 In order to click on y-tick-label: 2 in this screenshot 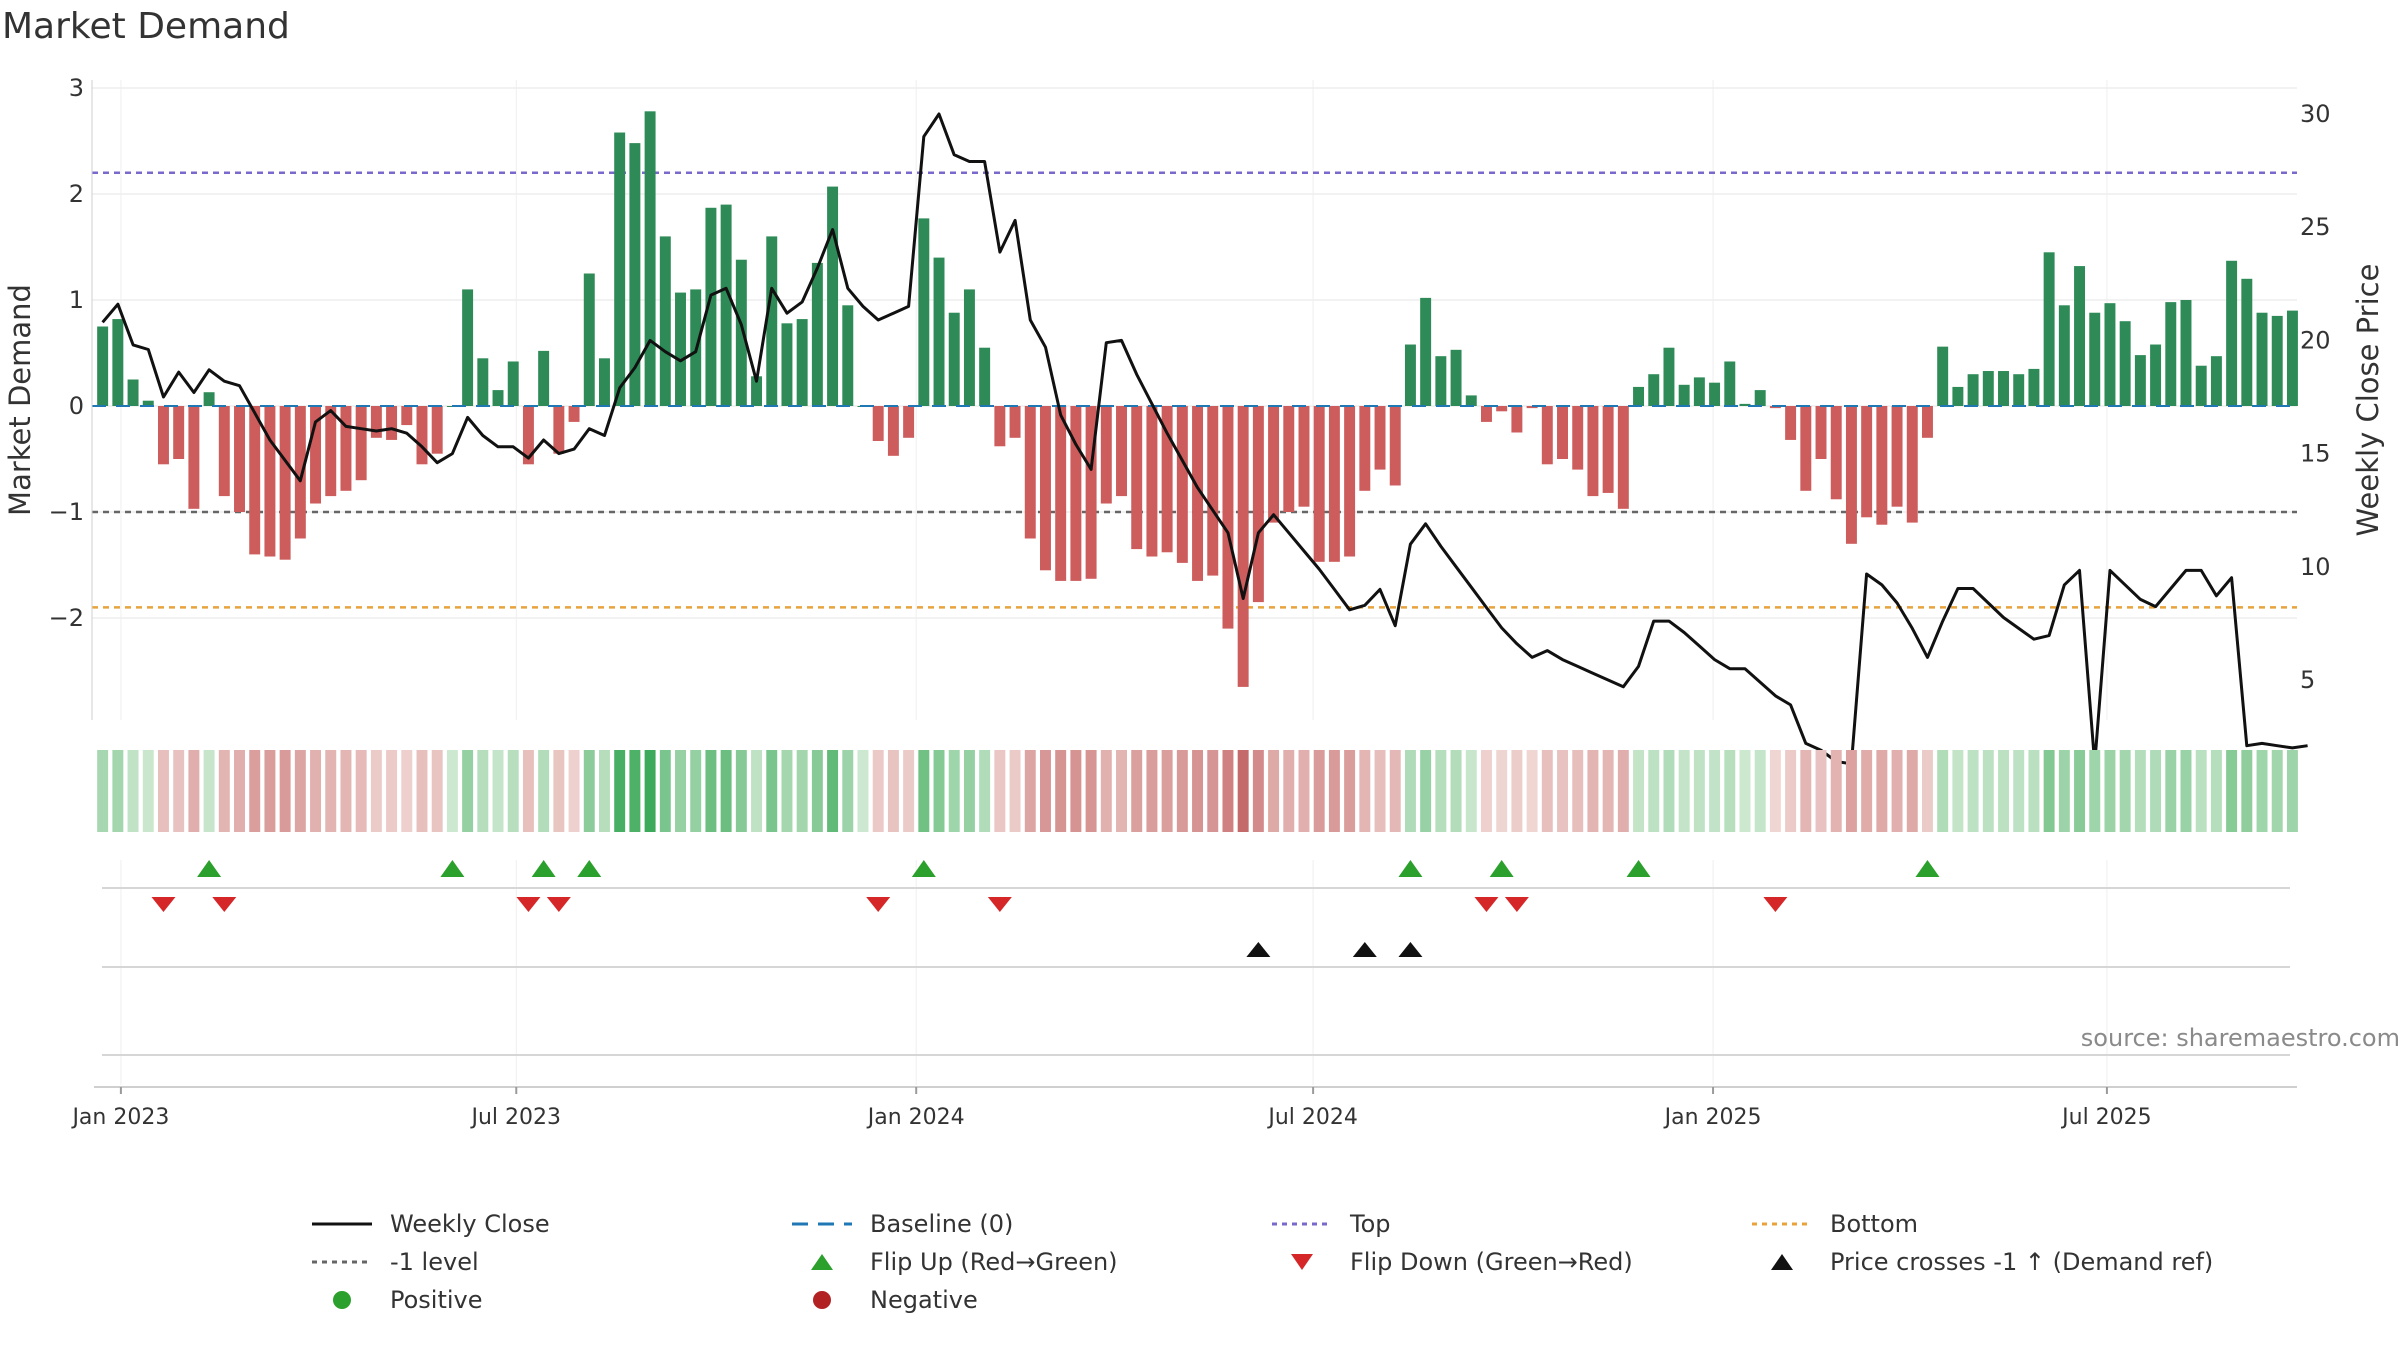, I will do `click(76, 194)`.